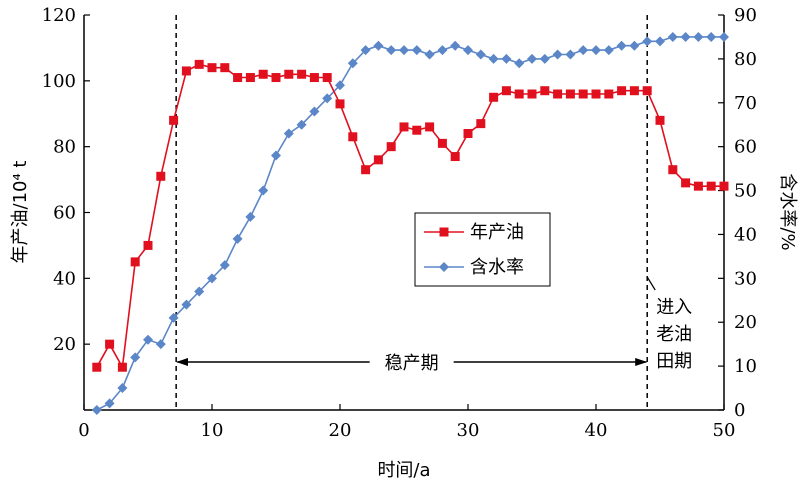 The height and width of the screenshot is (486, 800). I want to click on left-y-tick-label: 40, so click(64, 278).